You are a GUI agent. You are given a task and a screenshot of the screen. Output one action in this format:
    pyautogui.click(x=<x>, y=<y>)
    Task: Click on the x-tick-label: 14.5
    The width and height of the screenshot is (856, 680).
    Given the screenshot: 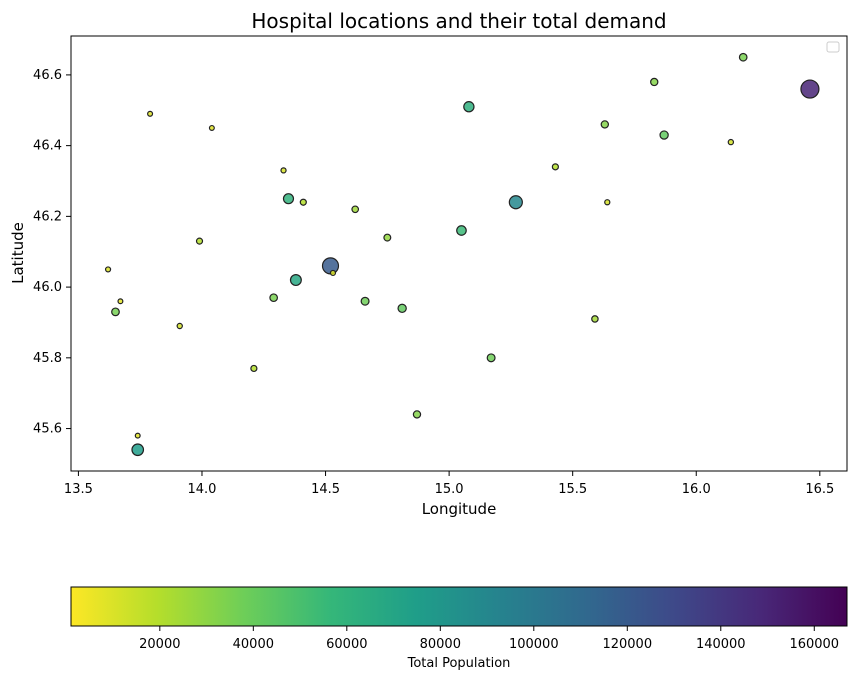 What is the action you would take?
    pyautogui.click(x=325, y=489)
    